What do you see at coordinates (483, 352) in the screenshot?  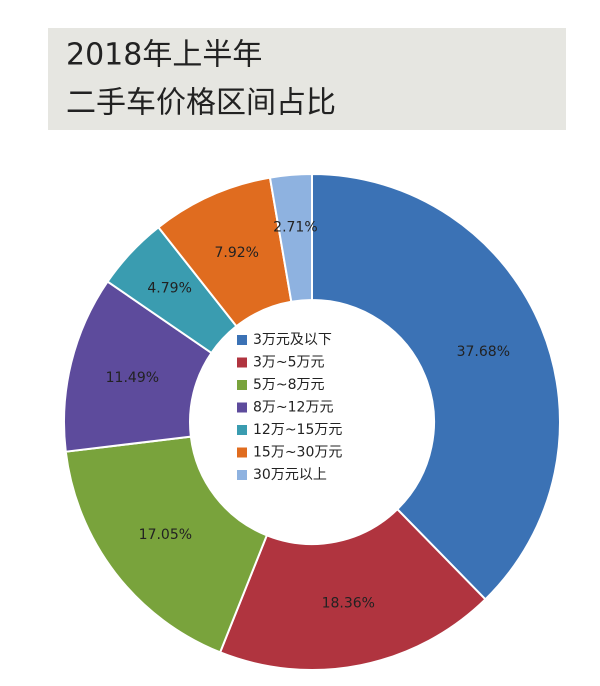 I see `data-label: 37.68%` at bounding box center [483, 352].